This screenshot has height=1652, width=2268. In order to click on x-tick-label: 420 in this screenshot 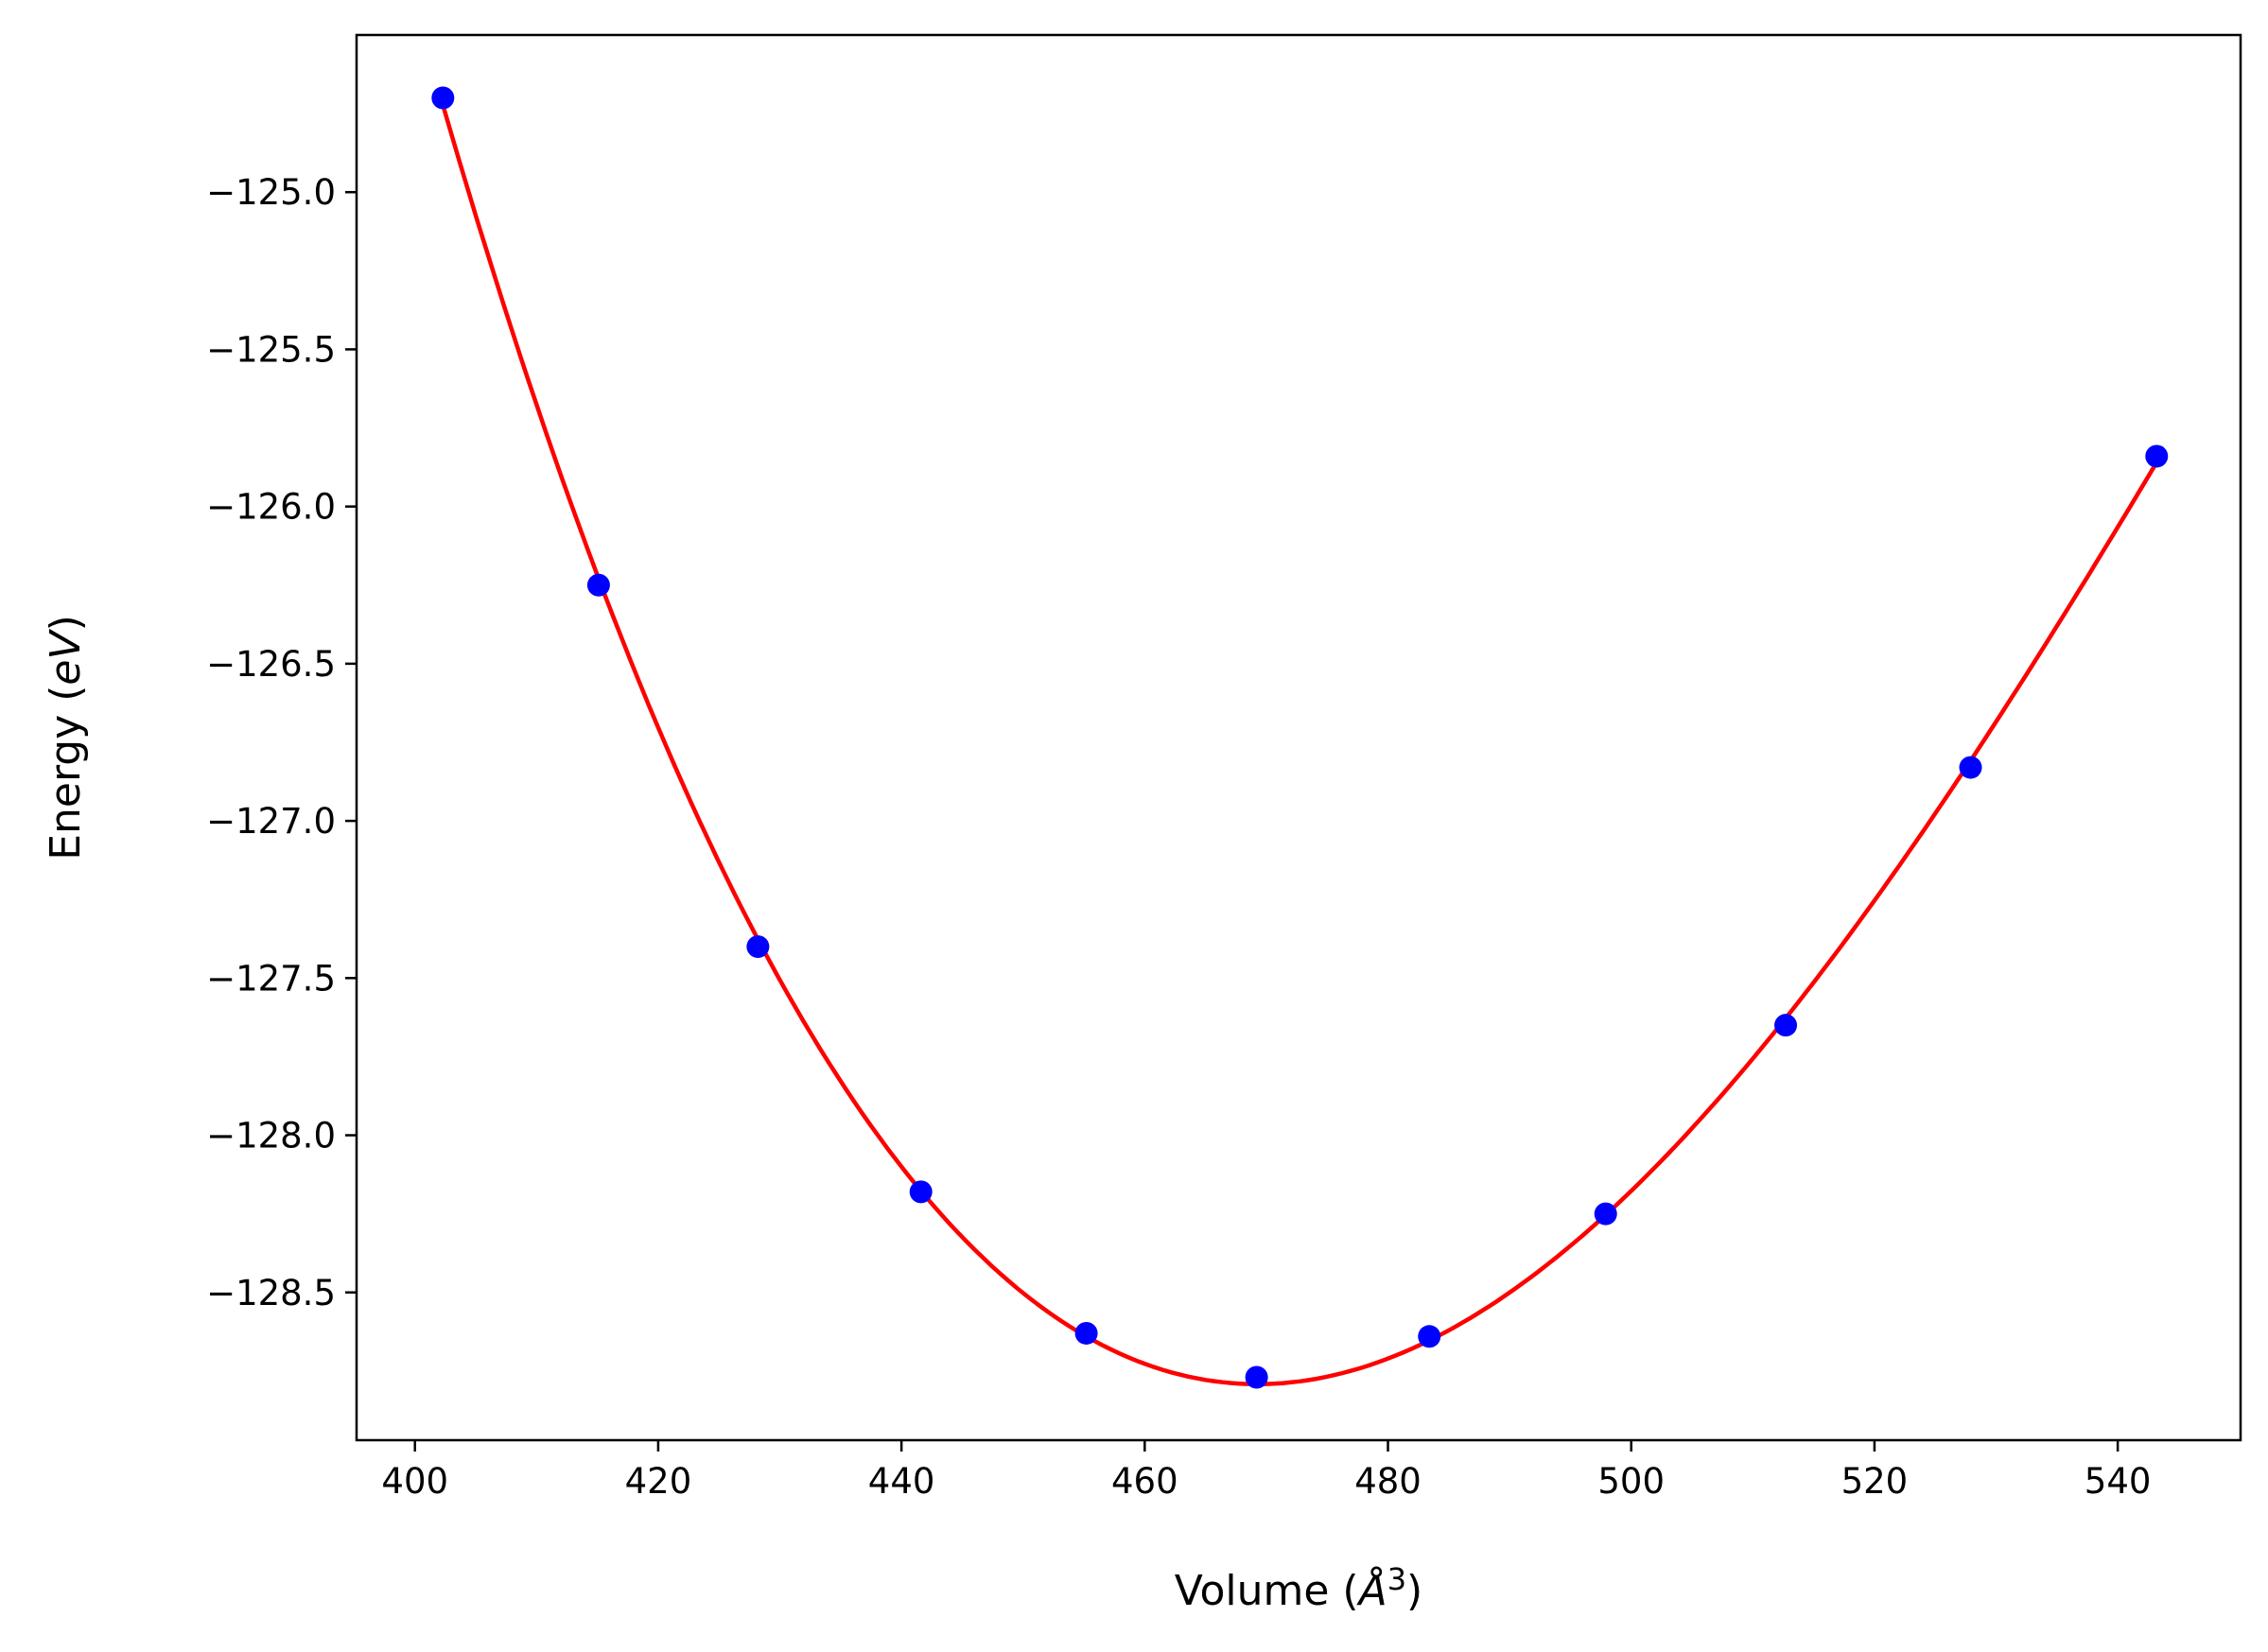, I will do `click(658, 1482)`.